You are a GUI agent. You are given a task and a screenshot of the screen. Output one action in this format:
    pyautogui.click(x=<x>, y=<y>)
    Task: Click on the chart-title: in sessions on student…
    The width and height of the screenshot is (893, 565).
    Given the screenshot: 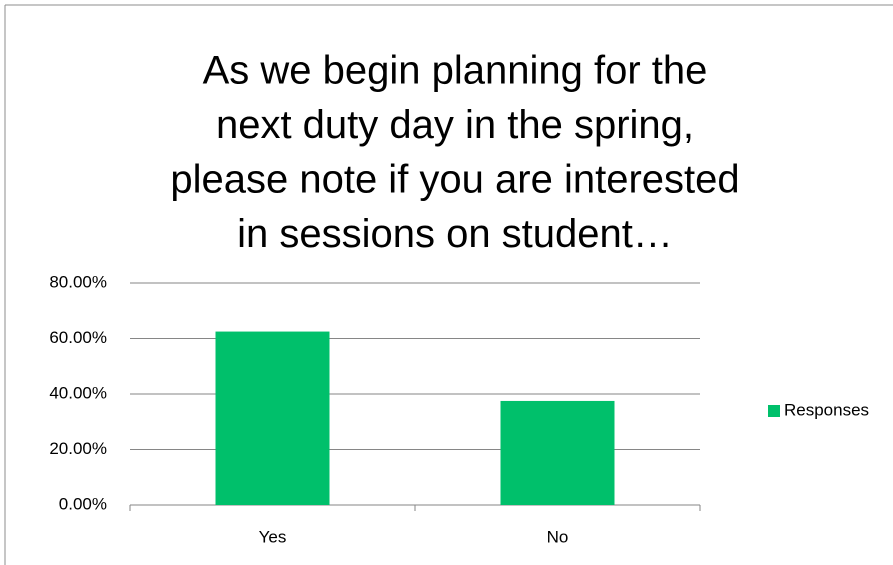 What is the action you would take?
    pyautogui.click(x=455, y=234)
    